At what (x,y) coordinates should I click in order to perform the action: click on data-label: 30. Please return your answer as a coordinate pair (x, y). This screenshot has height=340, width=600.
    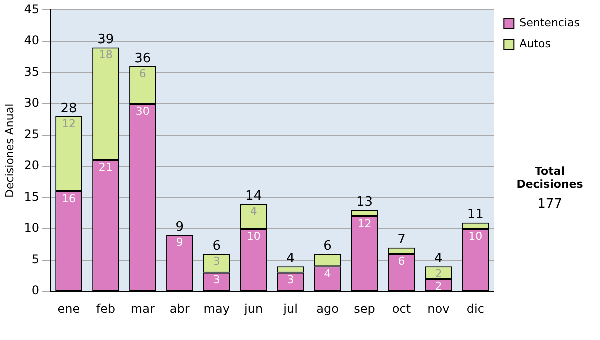
    Looking at the image, I should click on (143, 111).